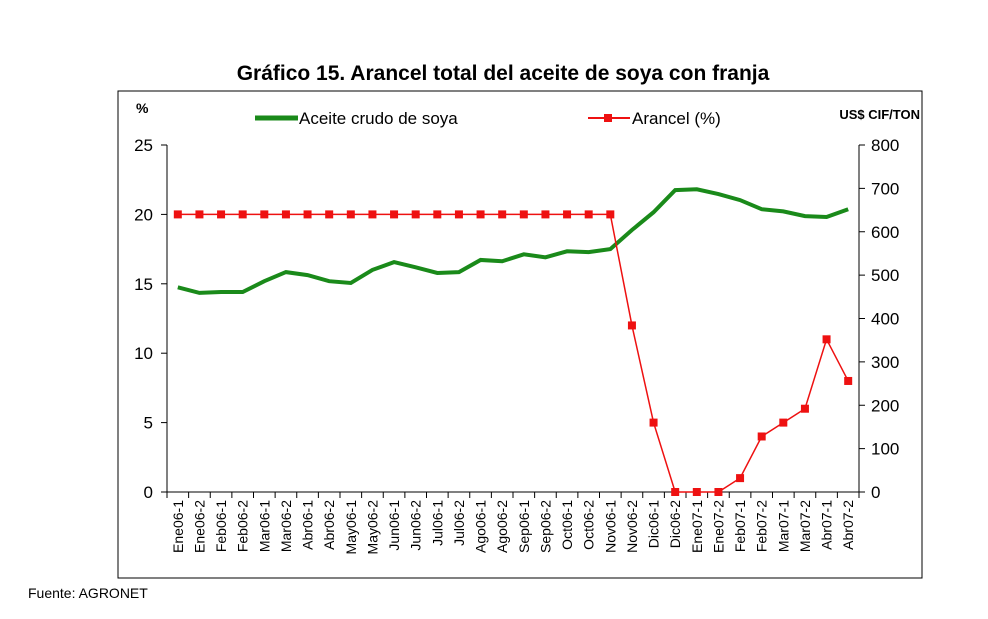 Image resolution: width=988 pixels, height=619 pixels. I want to click on right-tick-label: 600, so click(885, 232).